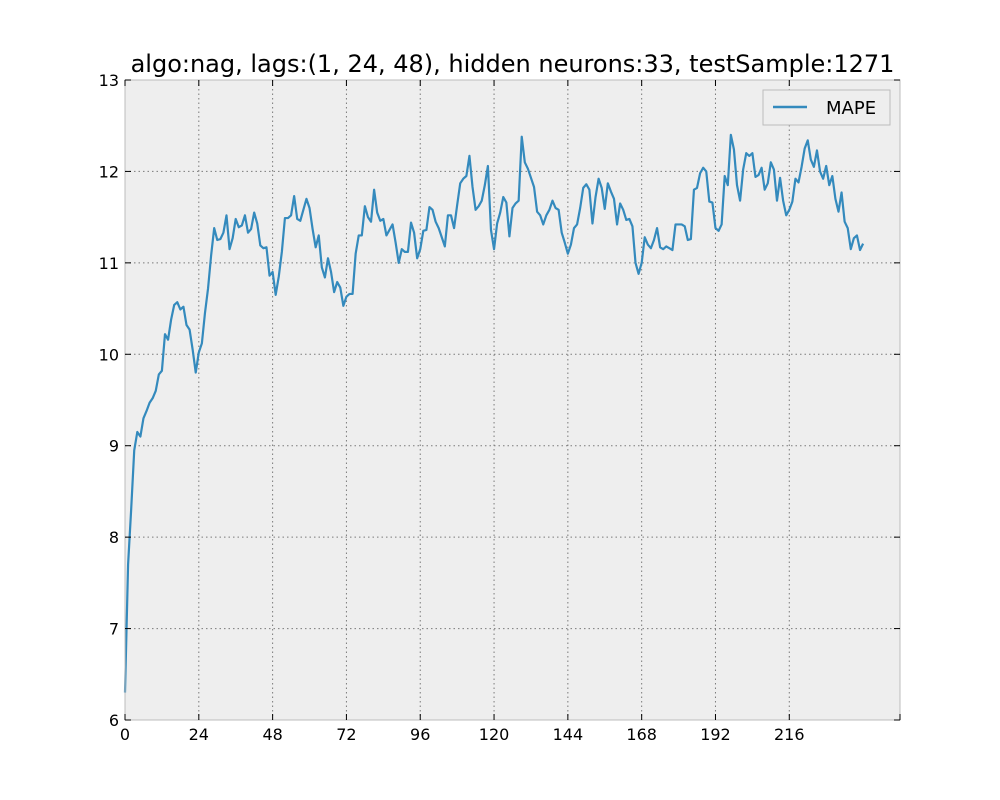  What do you see at coordinates (715, 734) in the screenshot?
I see `x-tick-label: 192` at bounding box center [715, 734].